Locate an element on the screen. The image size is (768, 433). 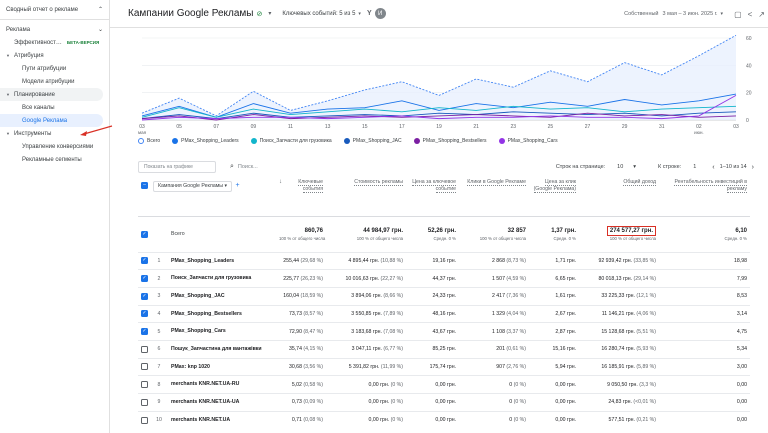
column-header-revenue: Общий доход is located at coordinates (640, 182).